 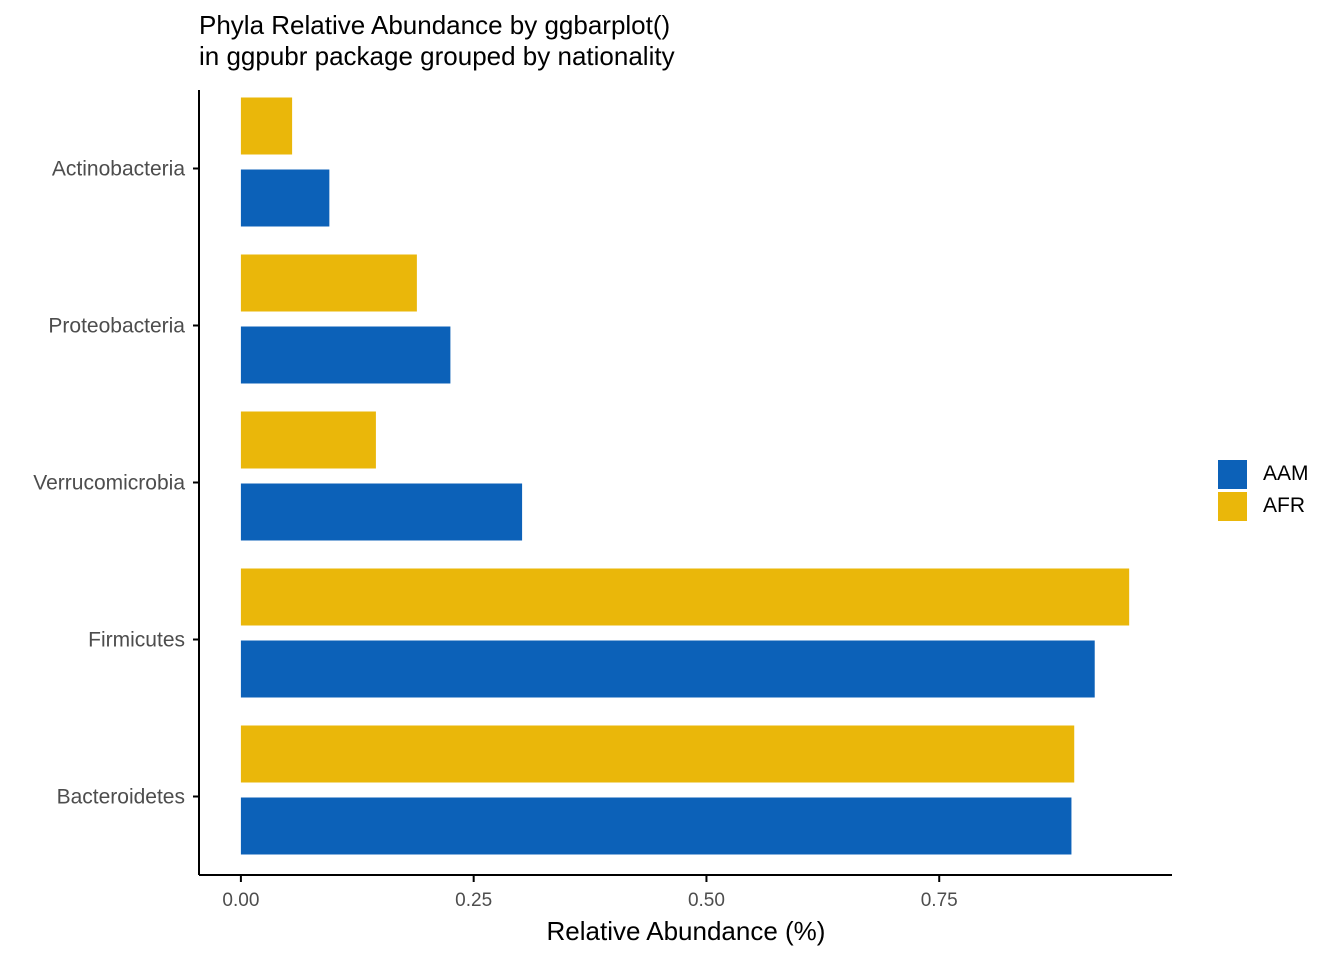 What do you see at coordinates (686, 931) in the screenshot?
I see `x-axis-label: Relative Abundance (%)` at bounding box center [686, 931].